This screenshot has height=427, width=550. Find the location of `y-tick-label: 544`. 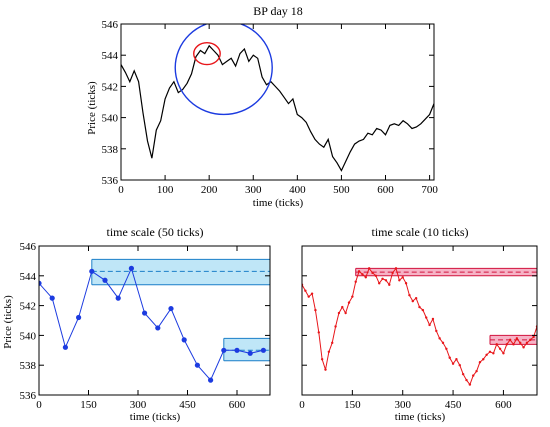

y-tick-label: 544 is located at coordinates (28, 277).